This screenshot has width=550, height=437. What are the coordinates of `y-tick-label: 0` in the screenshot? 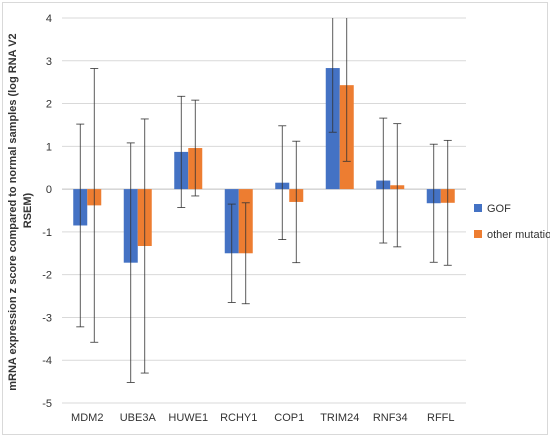 It's located at (49, 190).